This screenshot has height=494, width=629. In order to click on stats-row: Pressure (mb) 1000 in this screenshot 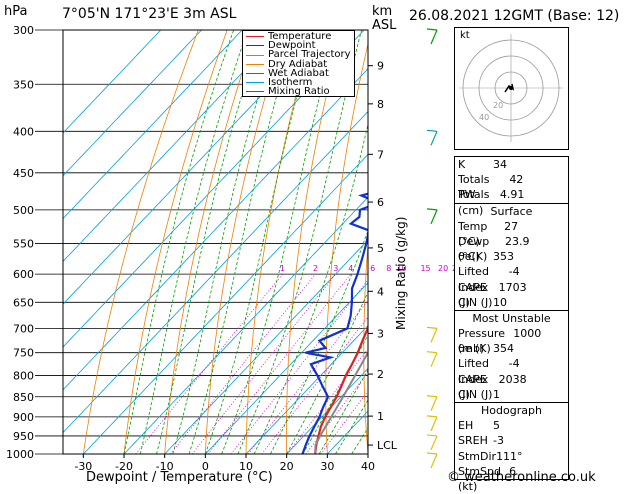, I will do `click(511, 340)`.